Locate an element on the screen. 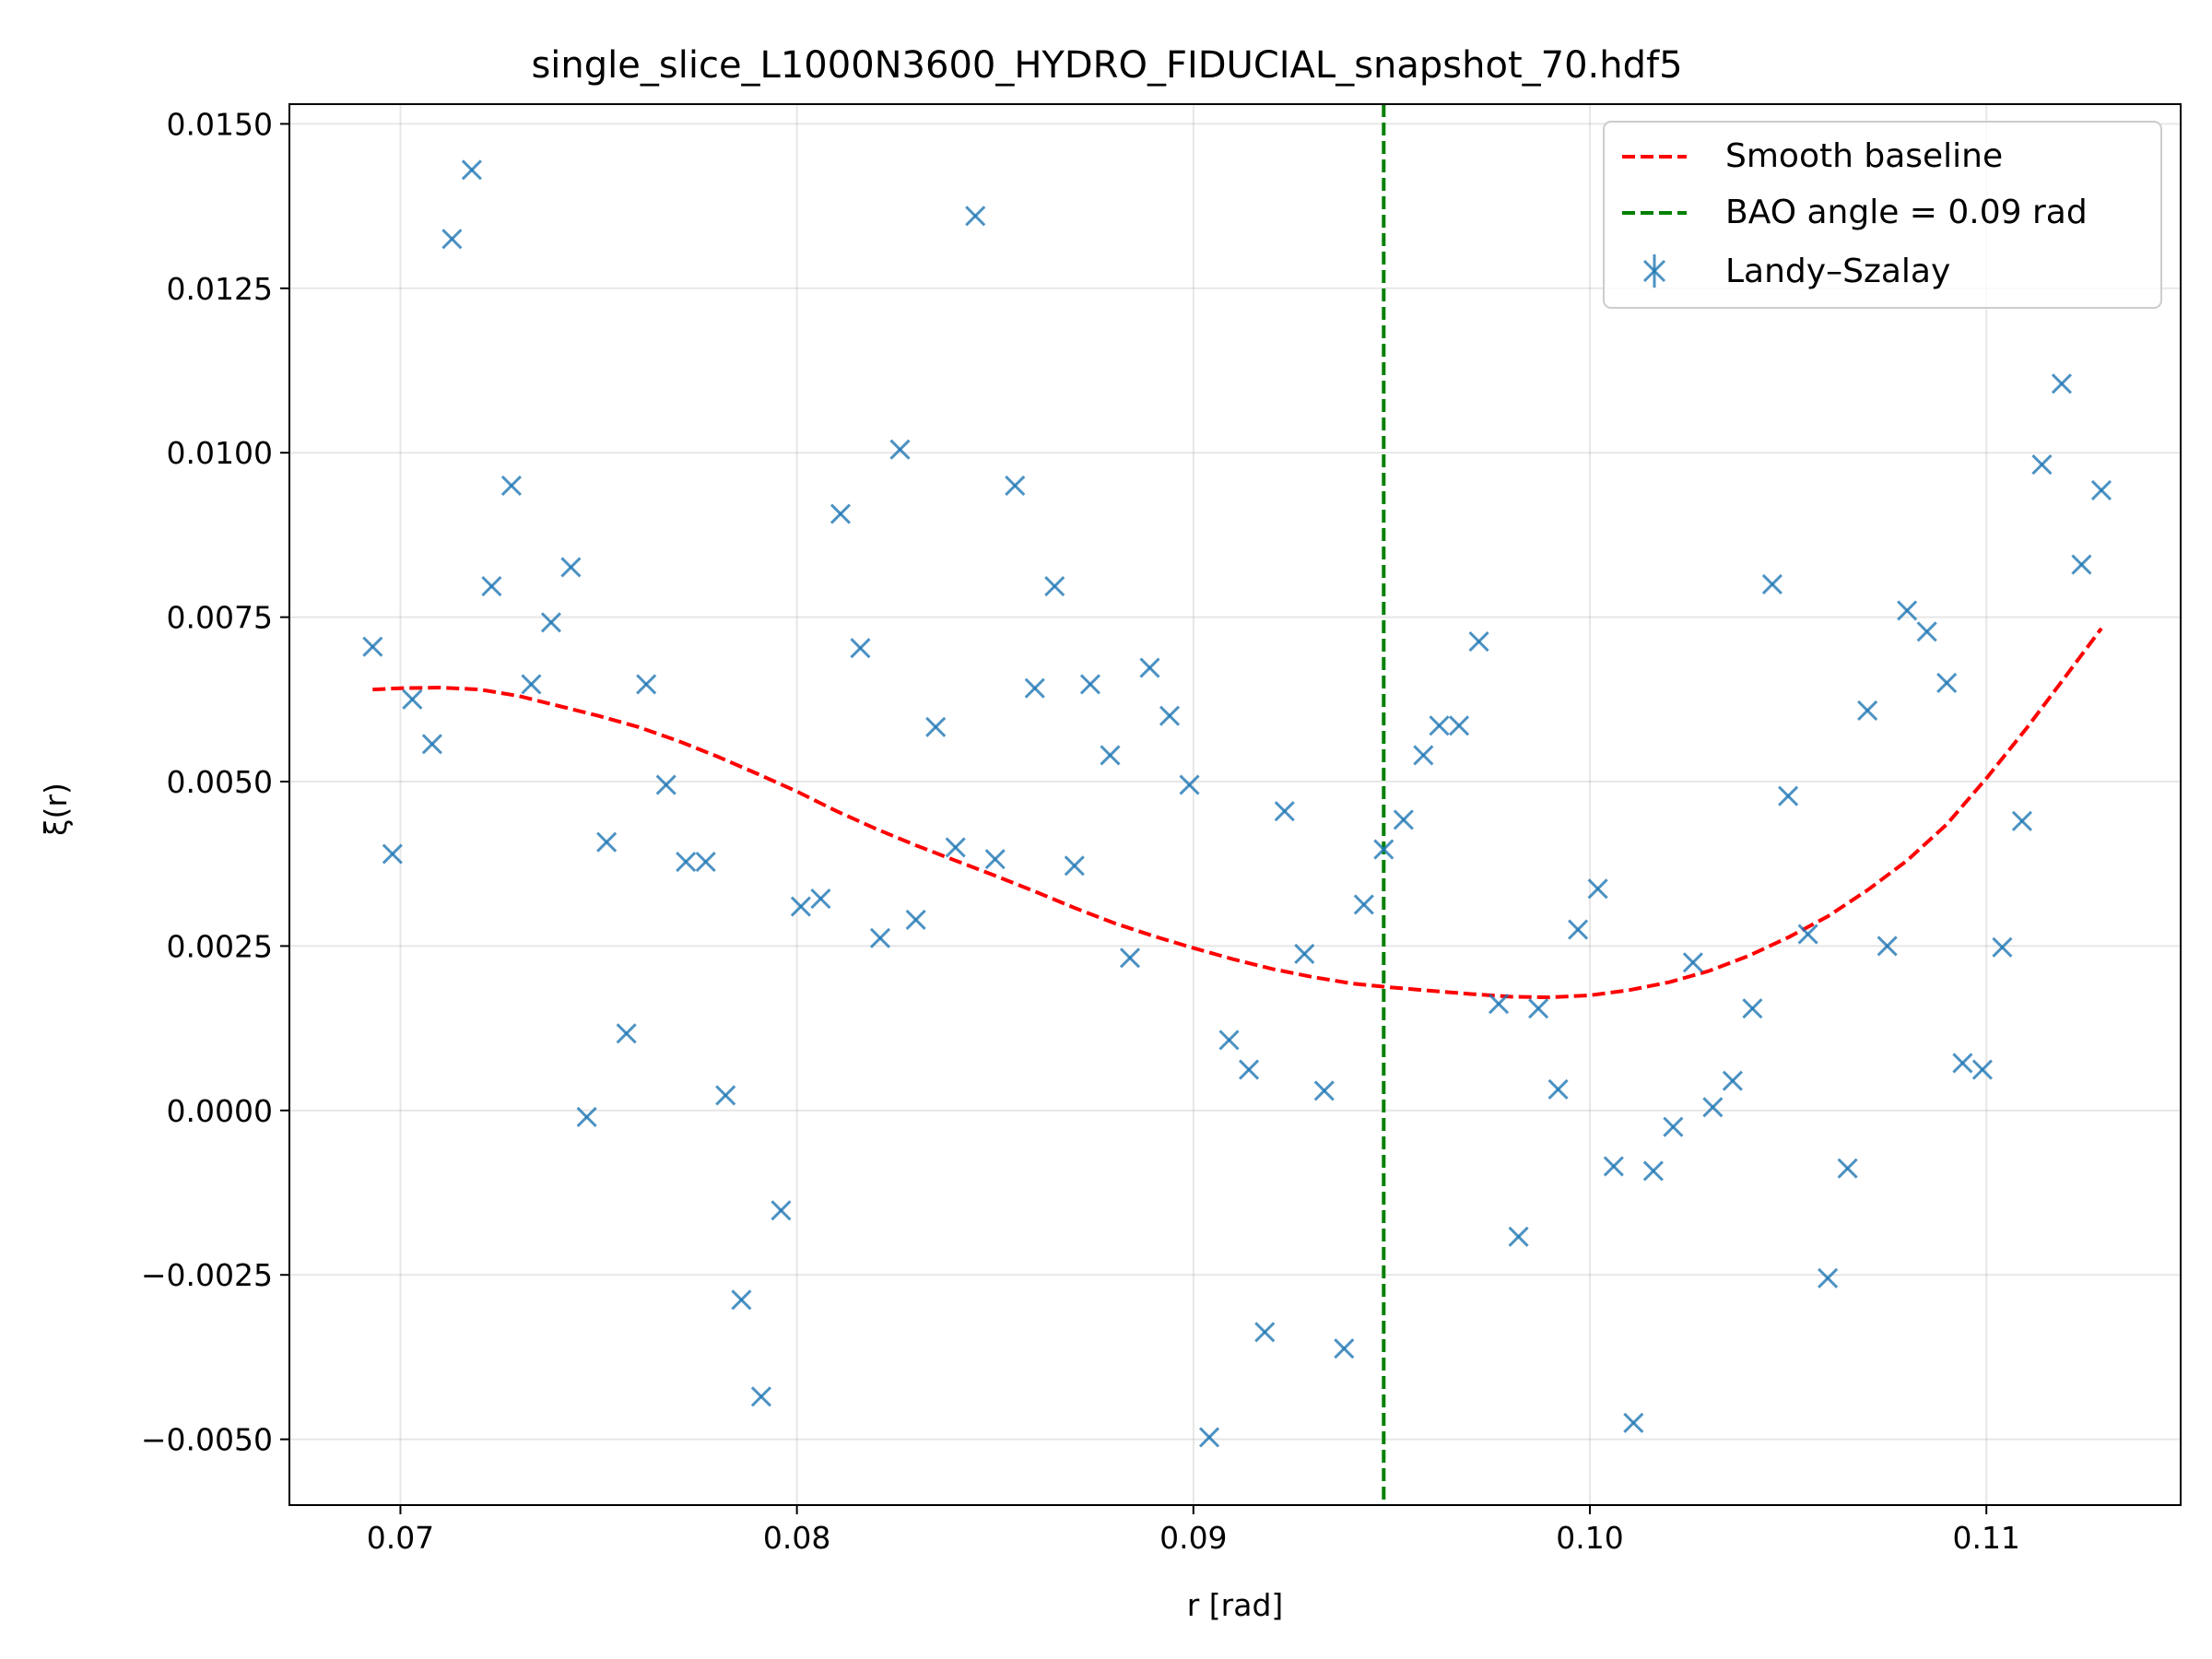  y-tick-label: 0.0050 is located at coordinates (220, 782).